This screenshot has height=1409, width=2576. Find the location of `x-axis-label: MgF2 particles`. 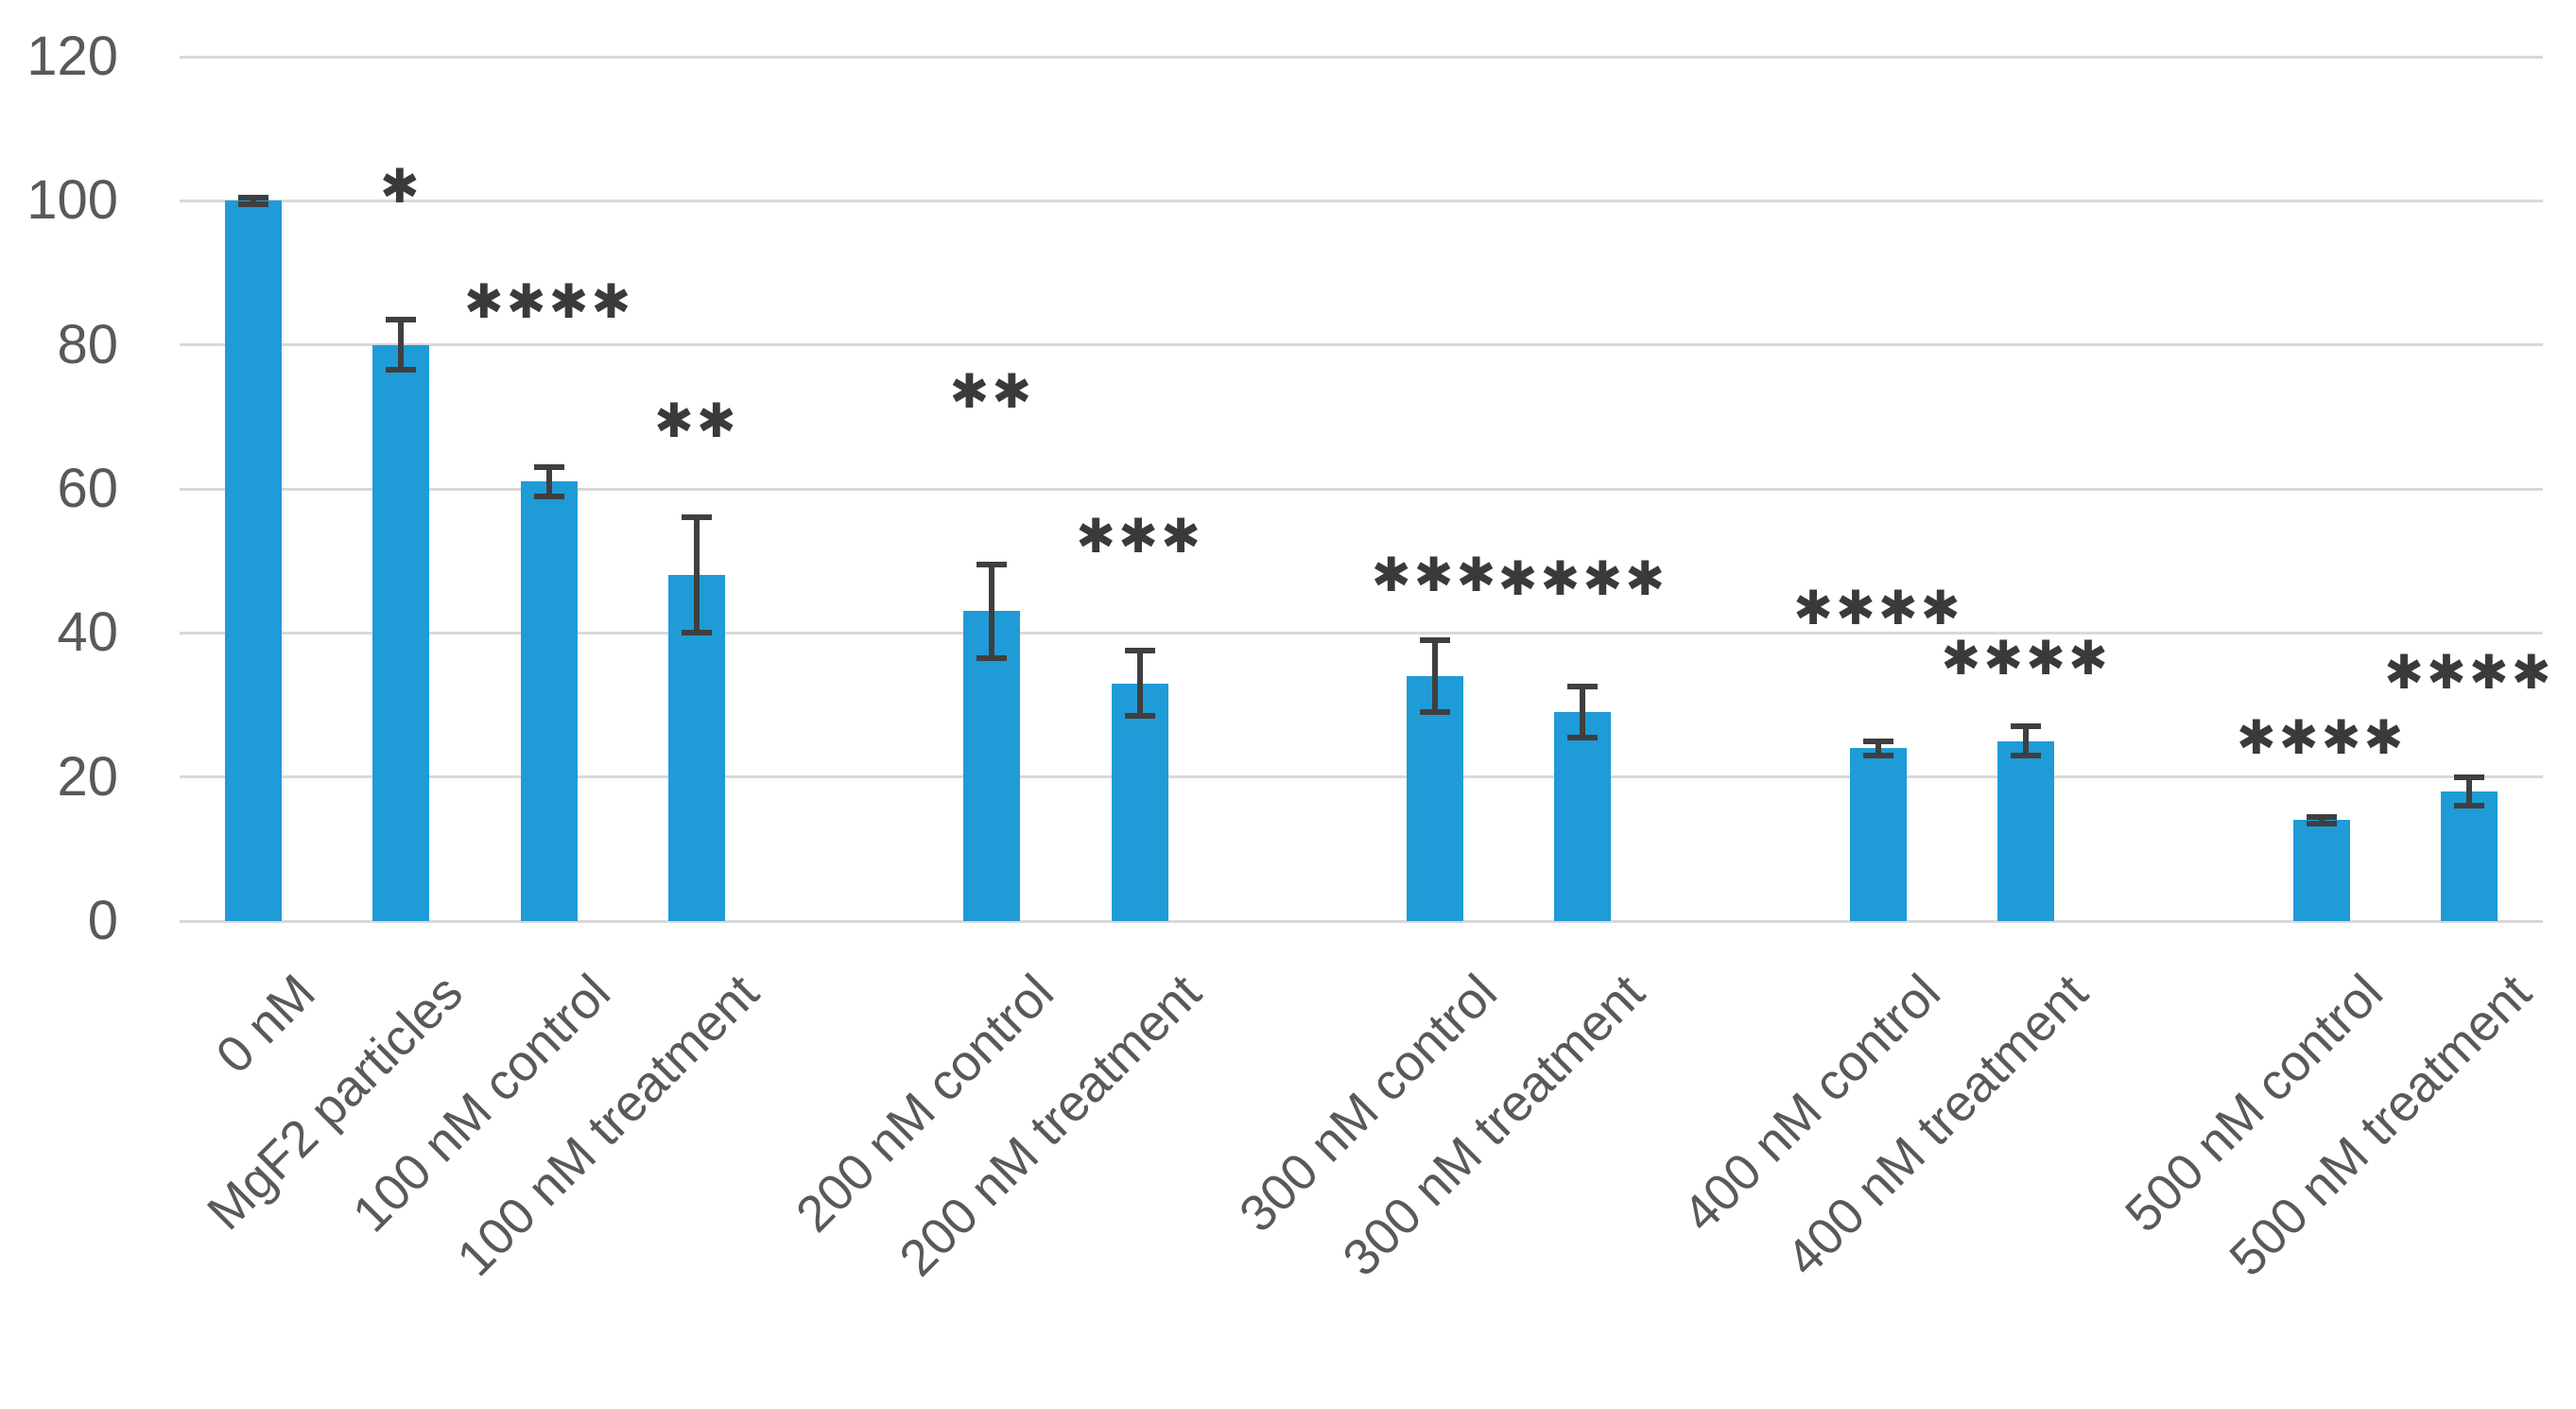

x-axis-label: MgF2 particles is located at coordinates (336, 1103).